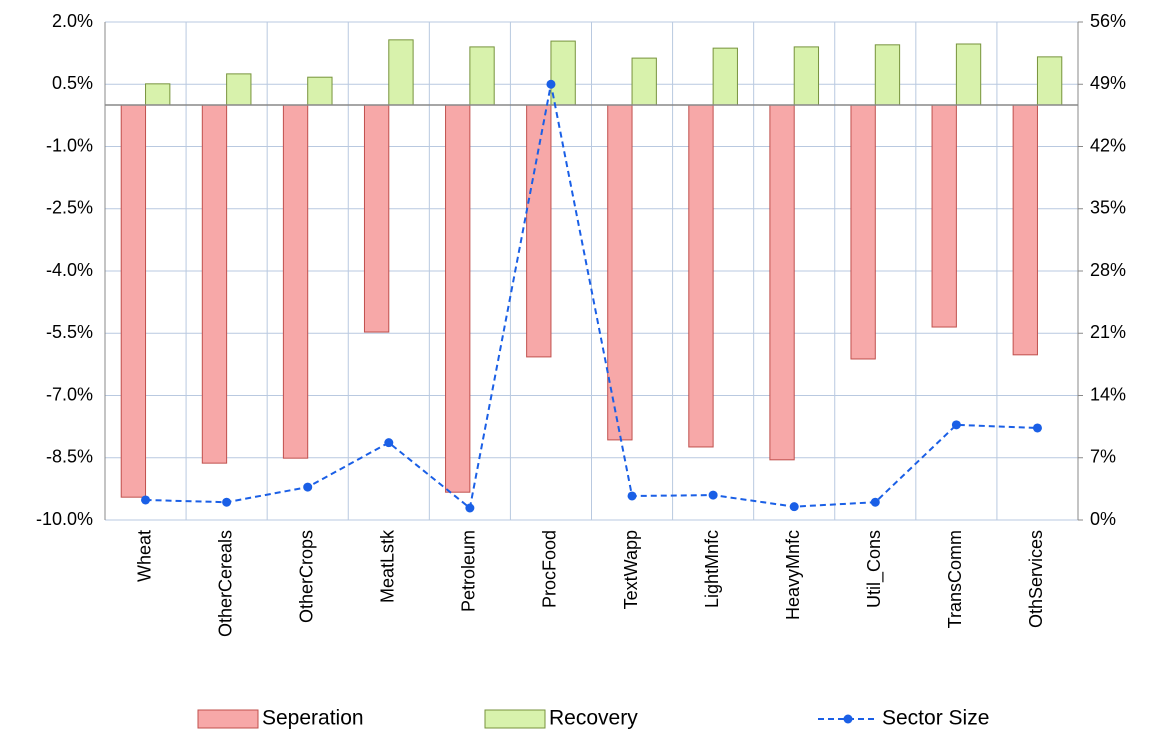  Describe the element at coordinates (69, 394) in the screenshot. I see `y-tick-label: -7.0%` at that location.